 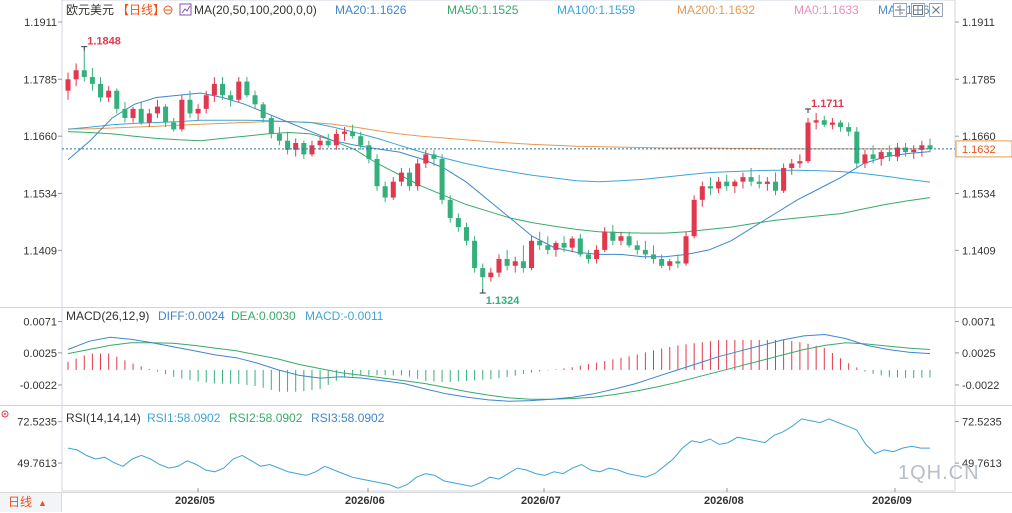 What do you see at coordinates (40, 323) in the screenshot?
I see `macd-tick-left: 0.0071` at bounding box center [40, 323].